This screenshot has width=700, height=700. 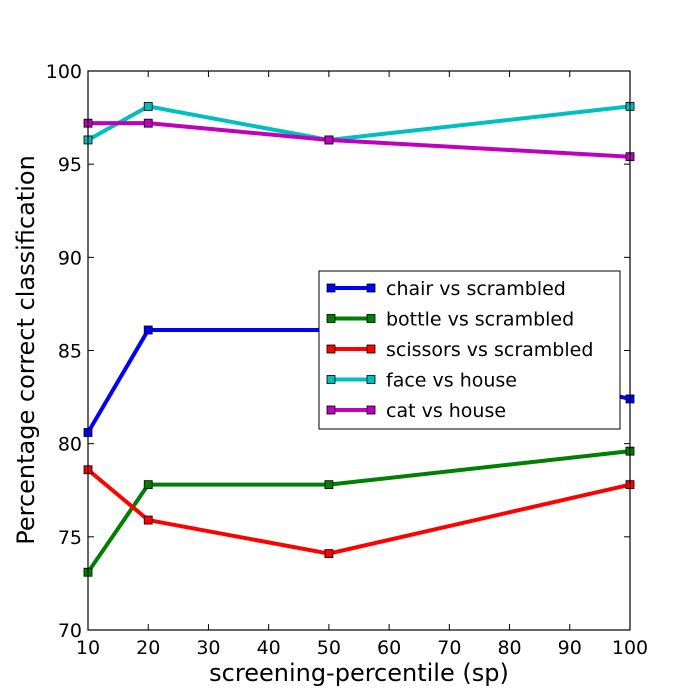 I want to click on y-tick-label: 80, so click(x=70, y=445).